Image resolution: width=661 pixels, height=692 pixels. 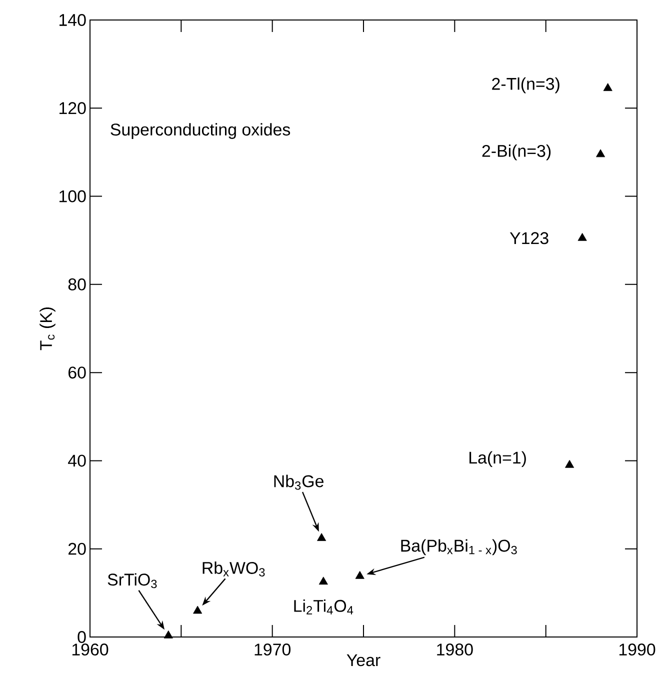 What do you see at coordinates (526, 85) in the screenshot?
I see `annotation: 2-Tl(n=3)` at bounding box center [526, 85].